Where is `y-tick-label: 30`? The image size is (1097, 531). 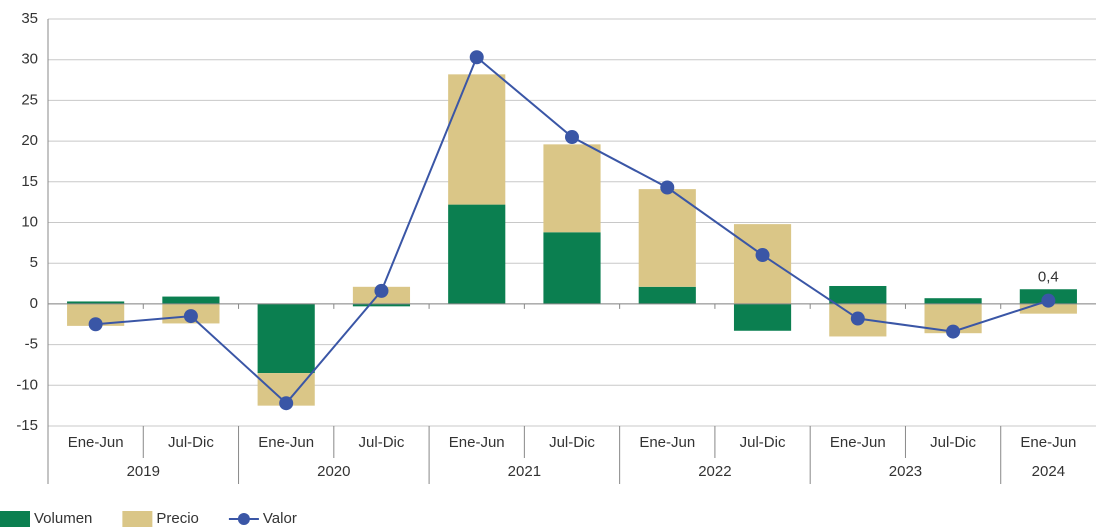 y-tick-label: 30 is located at coordinates (29, 59).